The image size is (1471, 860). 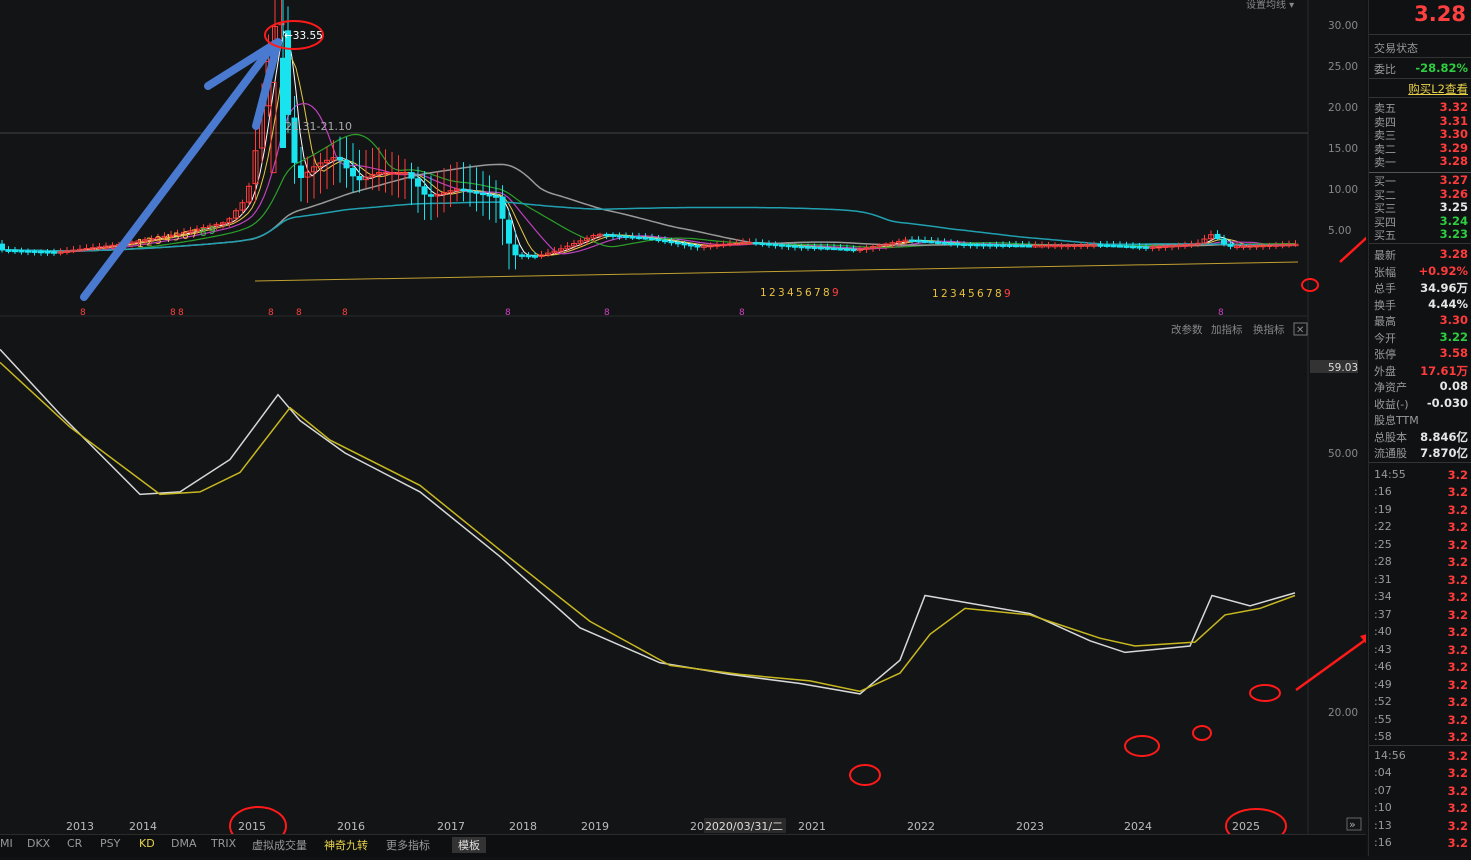 What do you see at coordinates (147, 843) in the screenshot?
I see `indicator-tab: KD` at bounding box center [147, 843].